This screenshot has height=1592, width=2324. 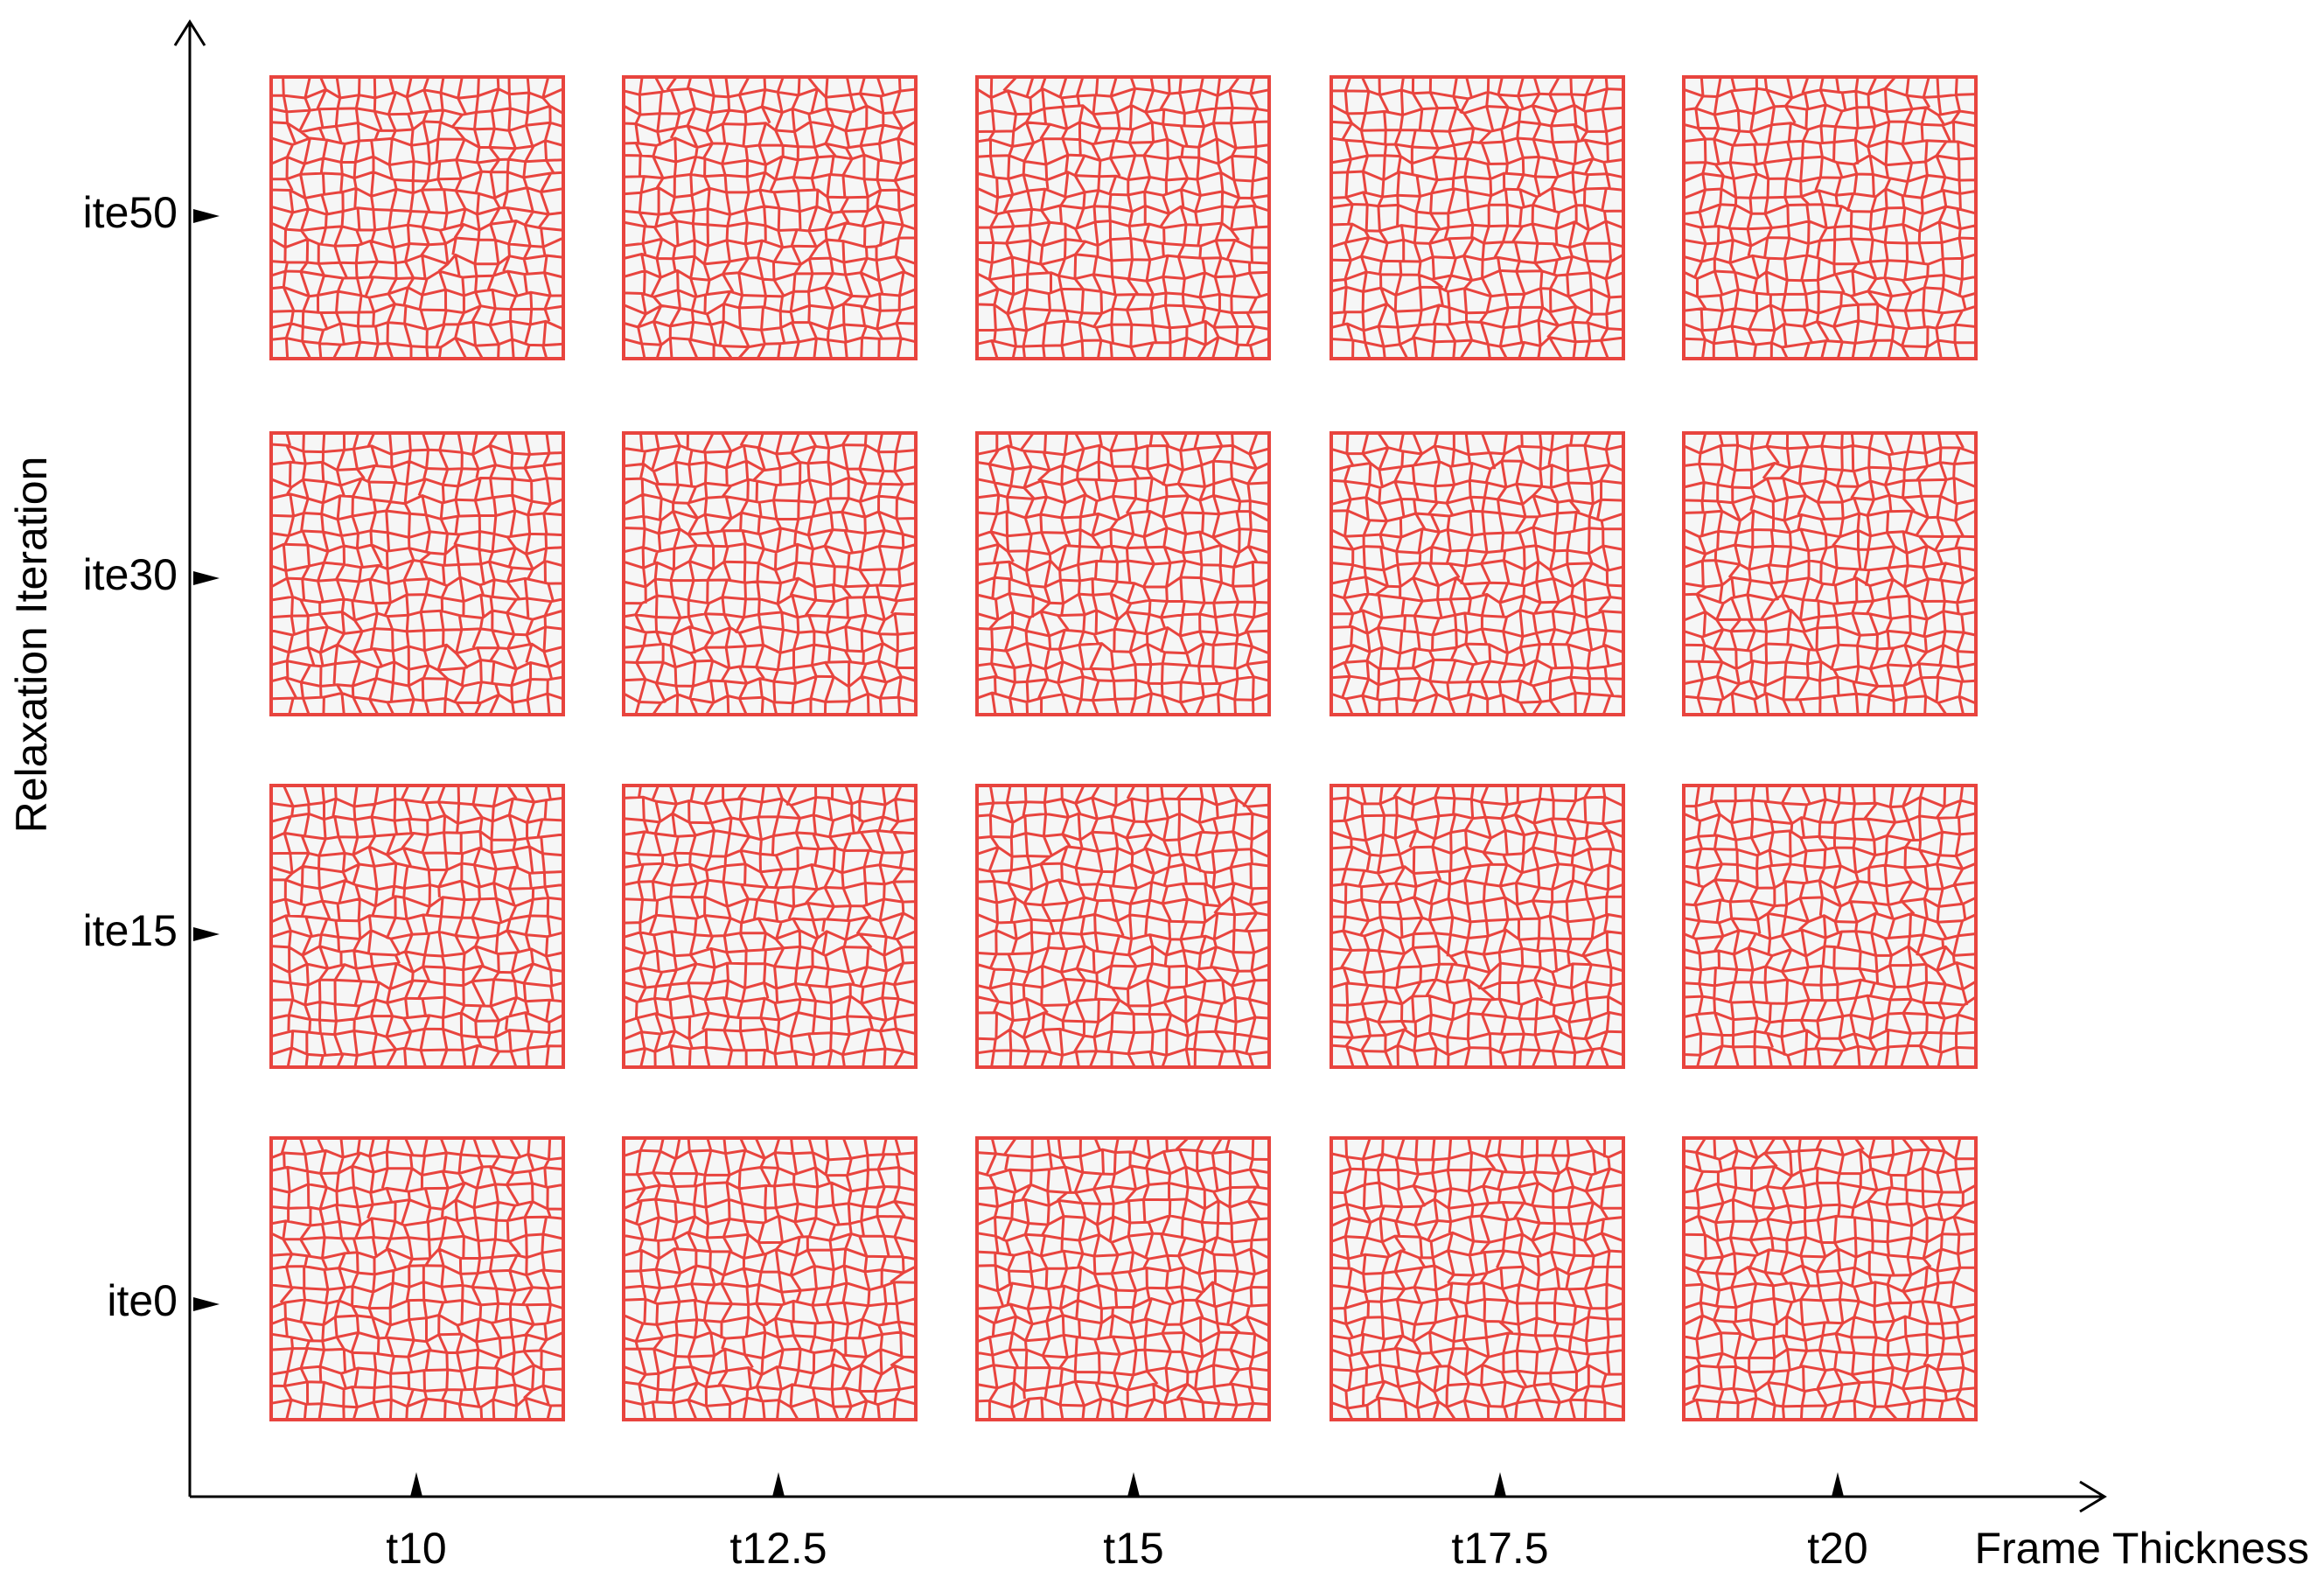 What do you see at coordinates (142, 1300) in the screenshot?
I see `y-tick-label: ite0` at bounding box center [142, 1300].